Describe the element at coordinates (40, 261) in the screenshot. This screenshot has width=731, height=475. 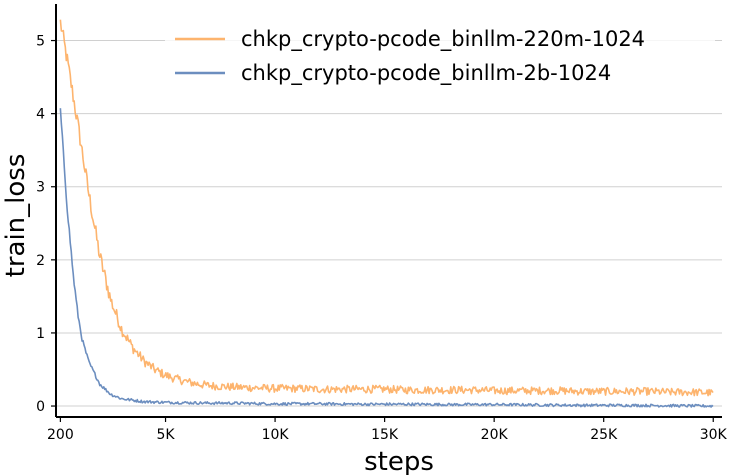
I see `y-tick-label-2: 2` at that location.